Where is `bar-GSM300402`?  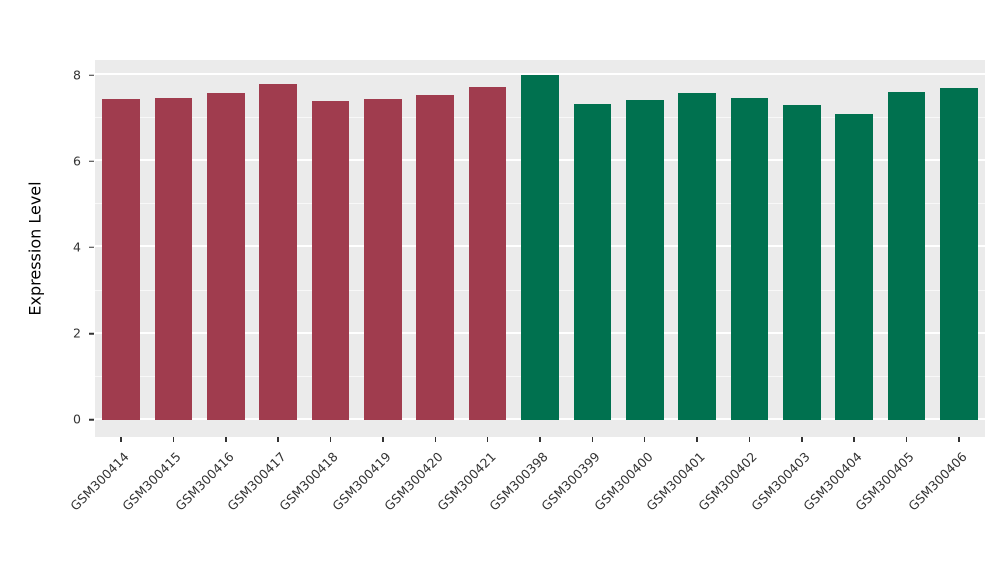 bar-GSM300402 is located at coordinates (749, 258).